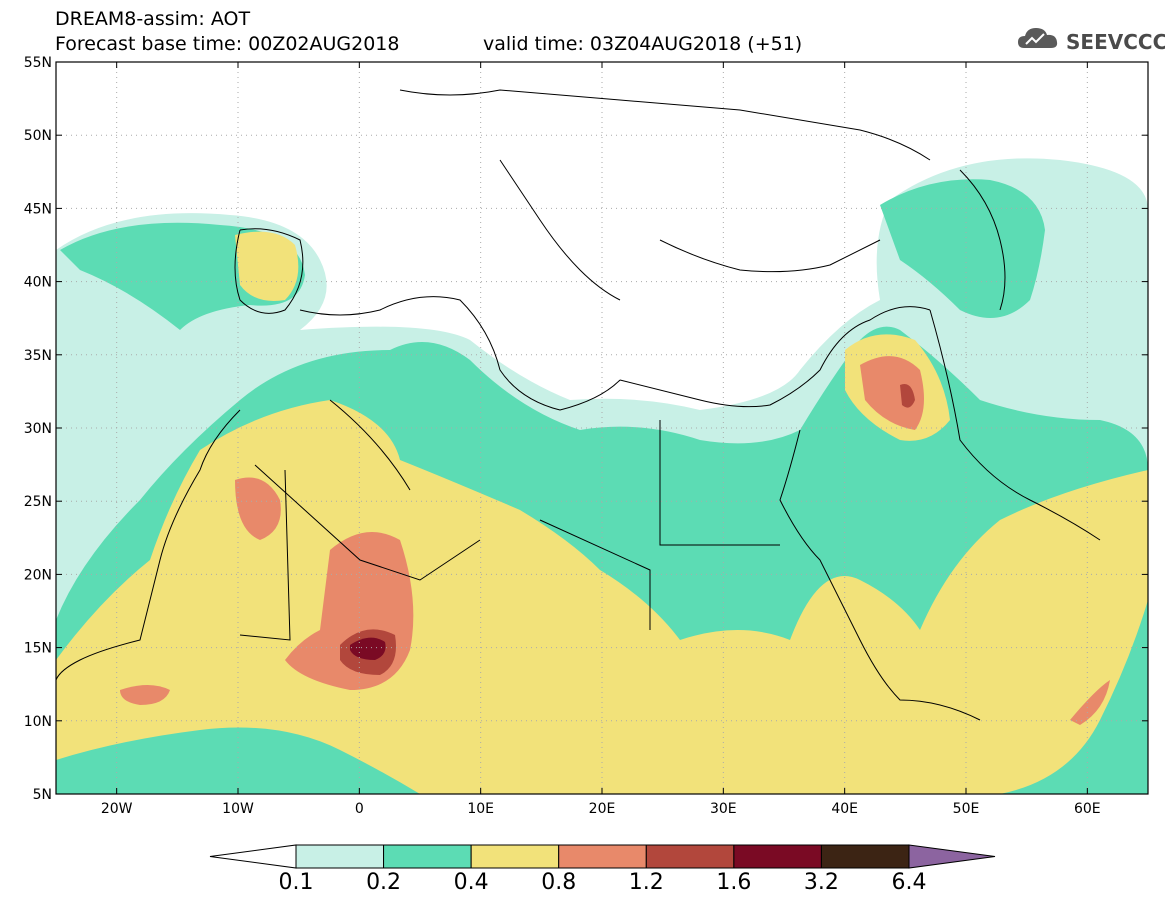 The image size is (1165, 905). What do you see at coordinates (952, 856) in the screenshot?
I see `colorbar-max-arrow` at bounding box center [952, 856].